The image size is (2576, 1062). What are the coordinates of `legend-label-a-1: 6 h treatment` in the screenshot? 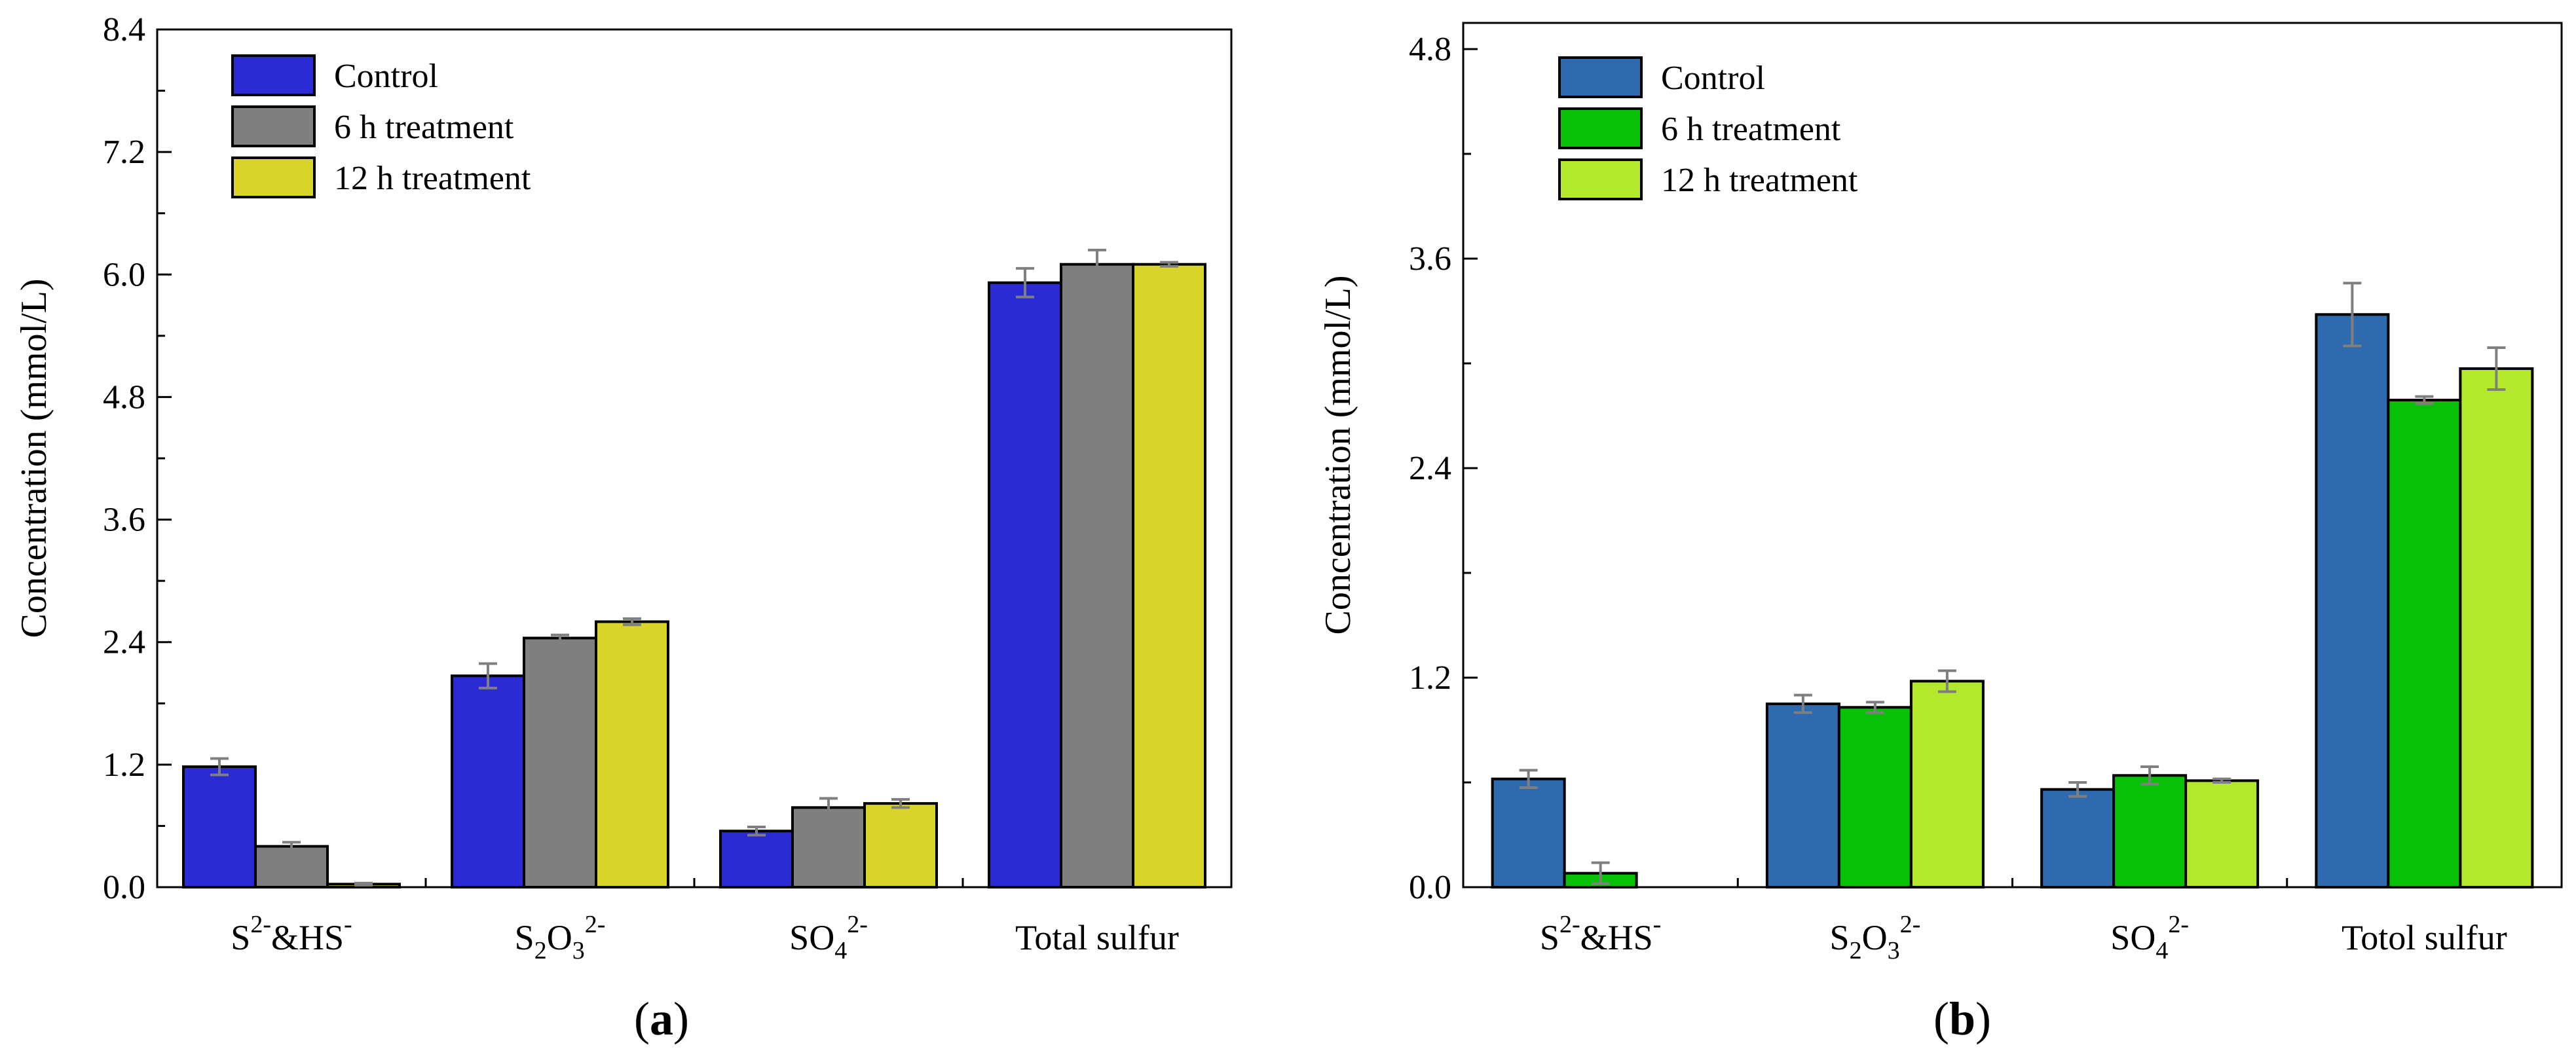 It's located at (424, 127).